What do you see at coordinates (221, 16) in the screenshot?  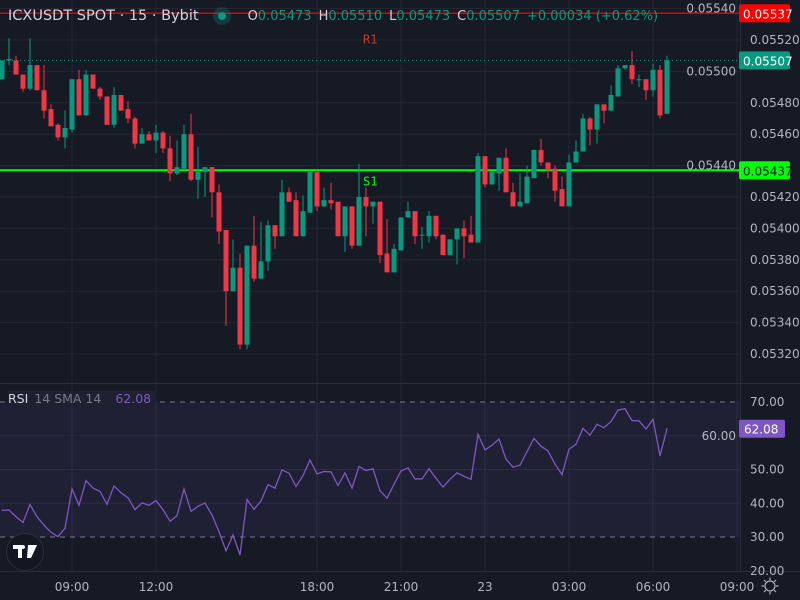 I see `market-status-dot-icon` at bounding box center [221, 16].